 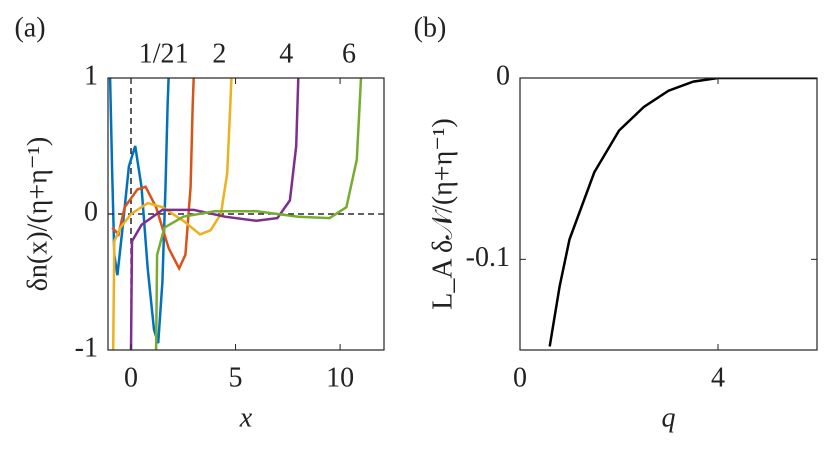 What do you see at coordinates (718, 377) in the screenshot?
I see `x-tick-label: 4` at bounding box center [718, 377].